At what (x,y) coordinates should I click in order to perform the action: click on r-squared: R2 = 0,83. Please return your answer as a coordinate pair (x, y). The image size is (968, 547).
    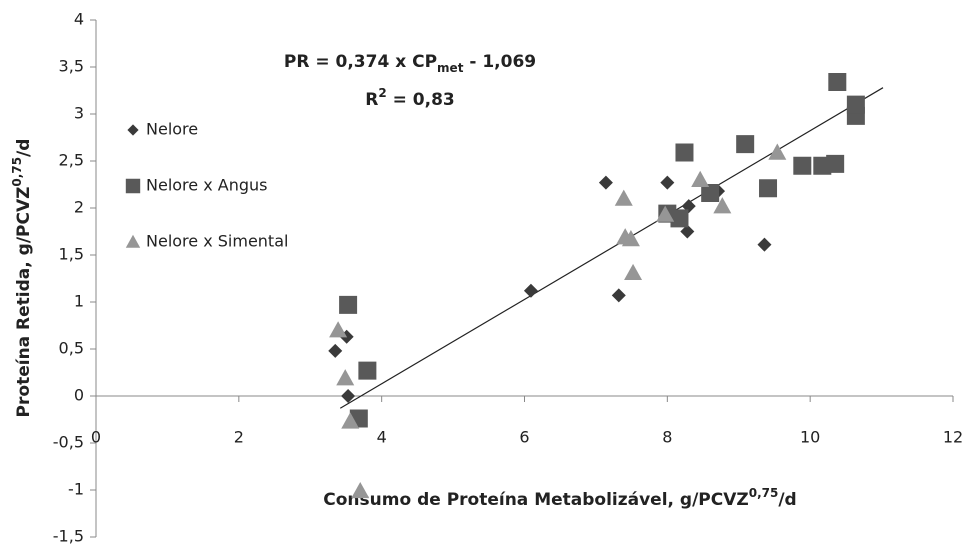
    Looking at the image, I should click on (409, 98).